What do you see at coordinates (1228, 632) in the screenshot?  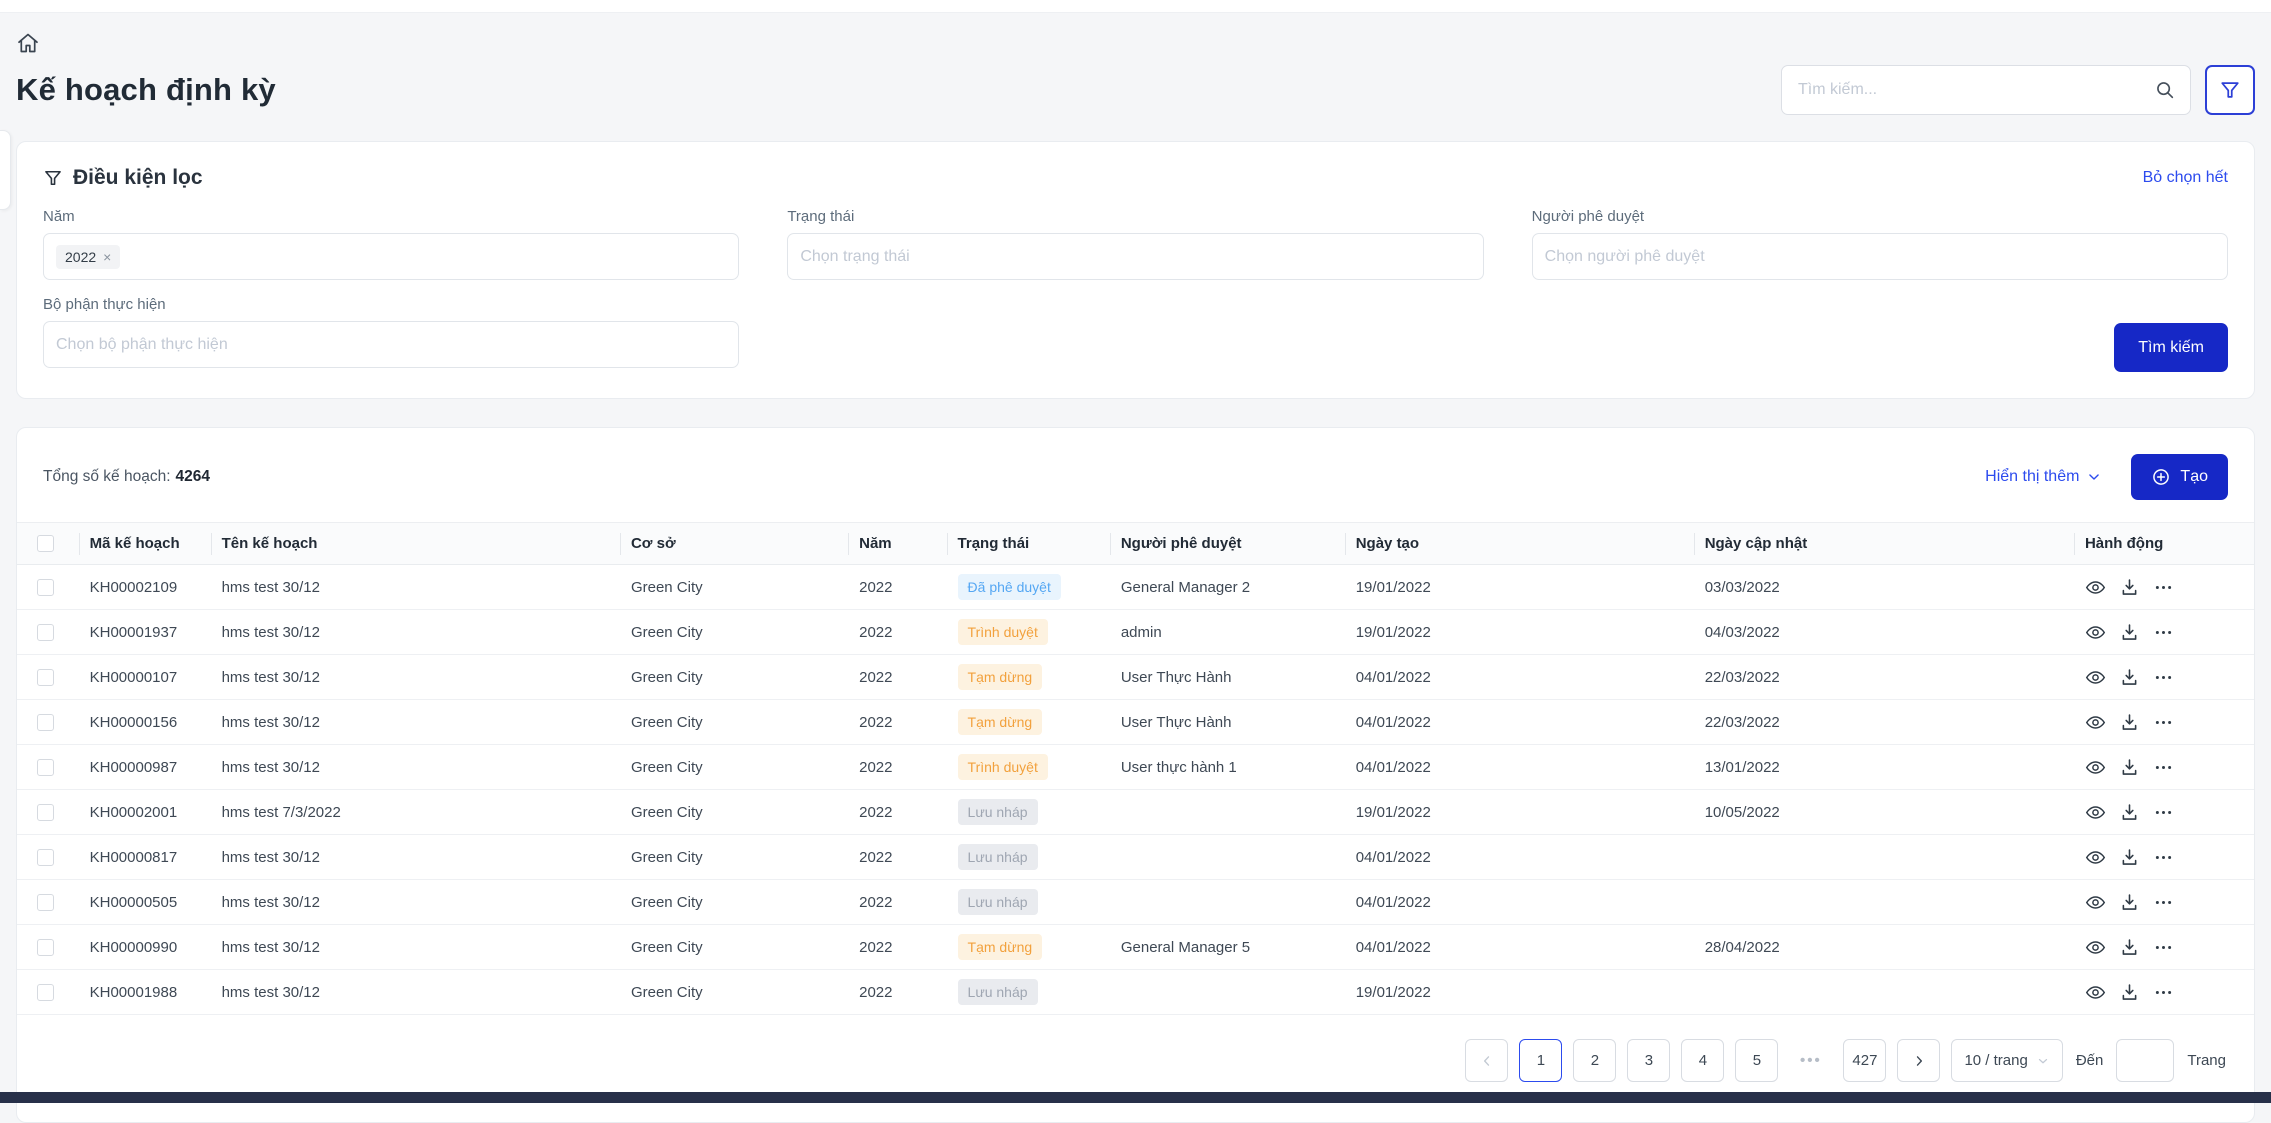 I see `cell-approver: admin` at bounding box center [1228, 632].